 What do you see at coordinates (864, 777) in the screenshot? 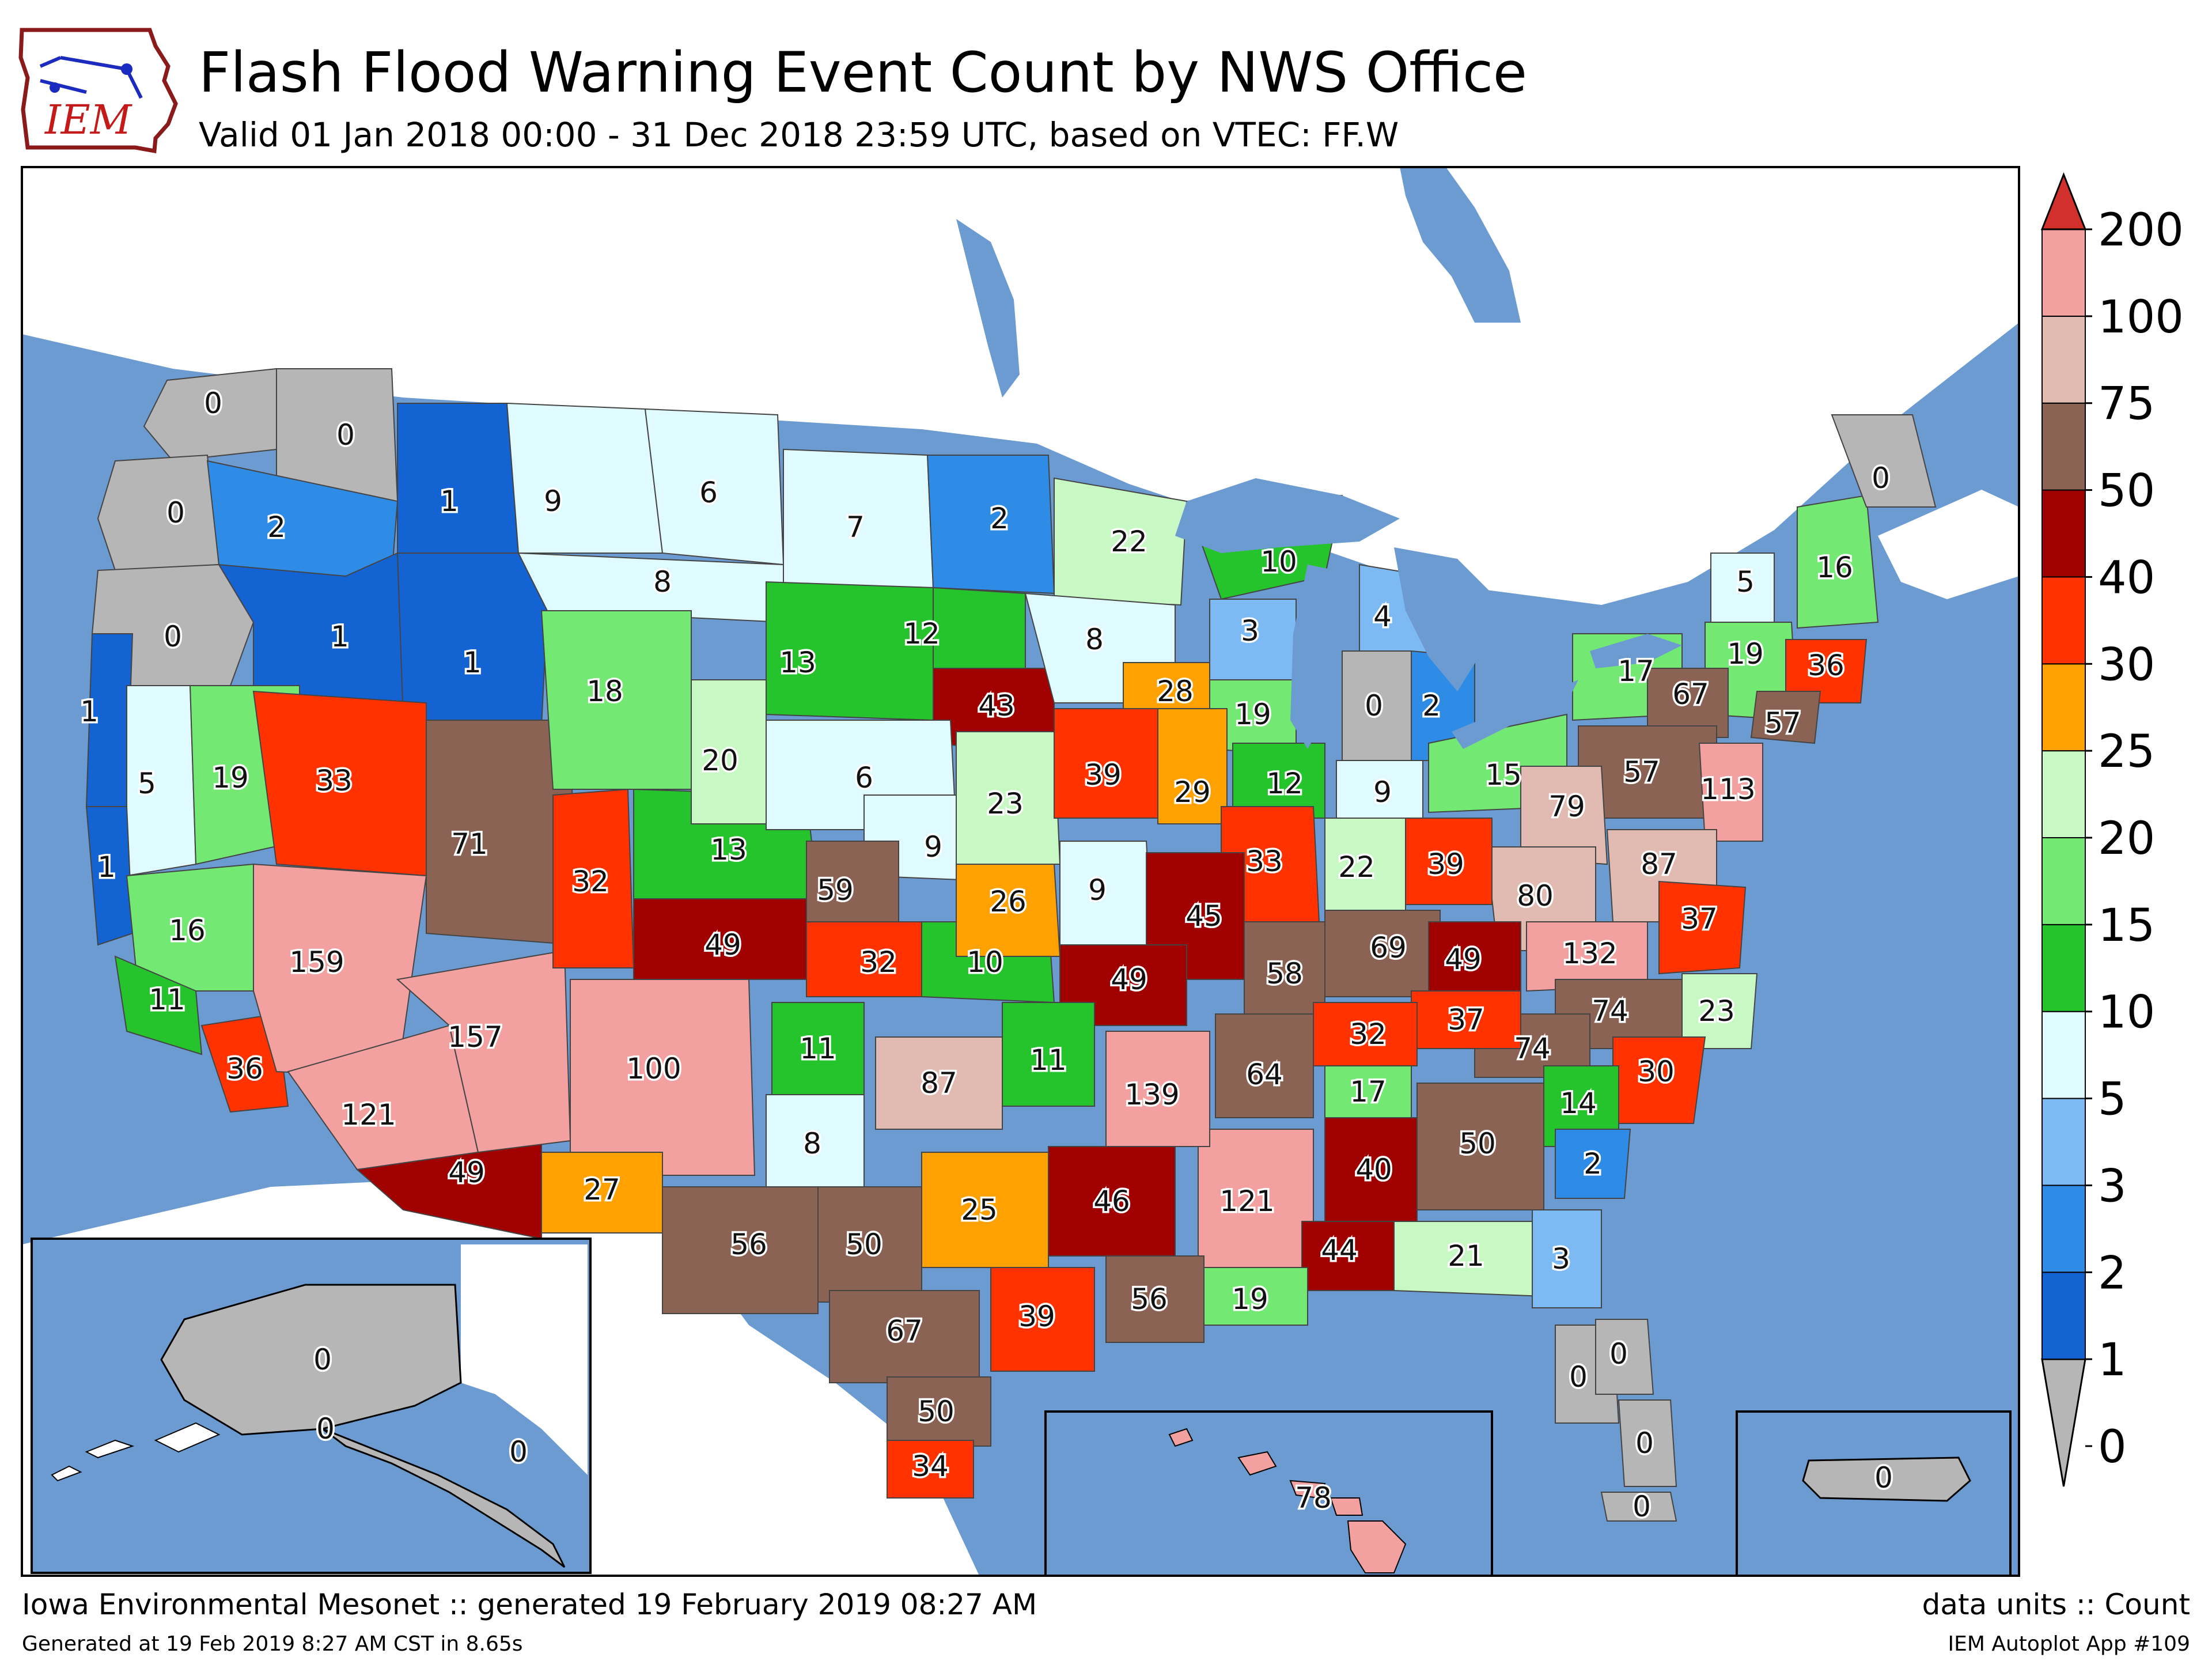
I see `office-label-lbf: 6` at bounding box center [864, 777].